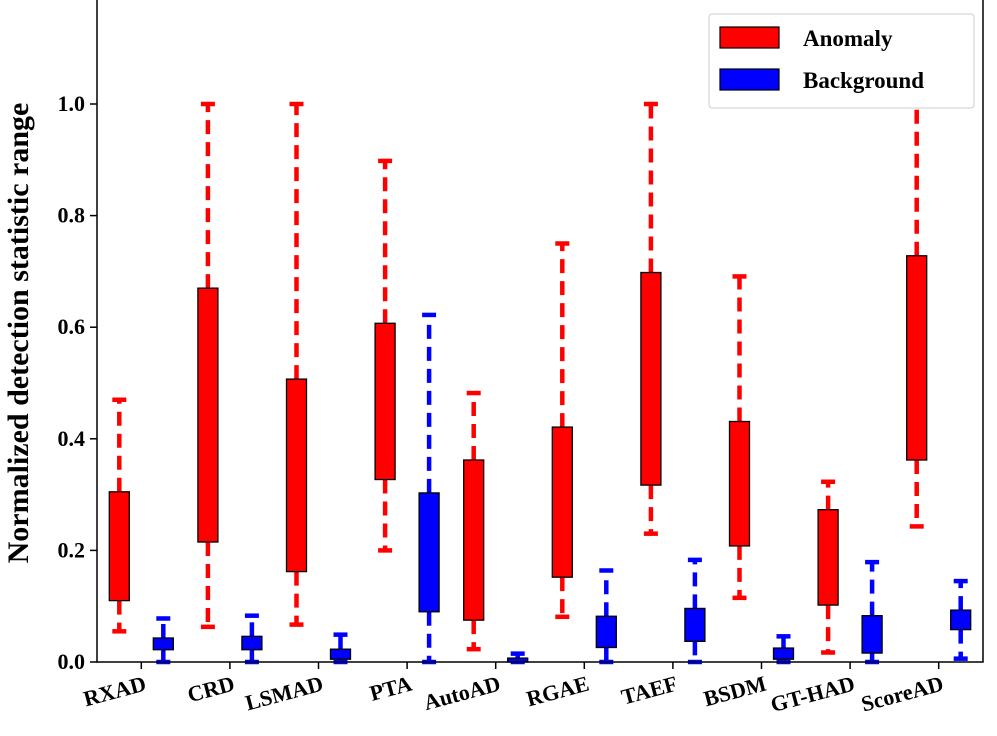 The height and width of the screenshot is (736, 997). I want to click on box-anomaly-rgae, so click(562, 430).